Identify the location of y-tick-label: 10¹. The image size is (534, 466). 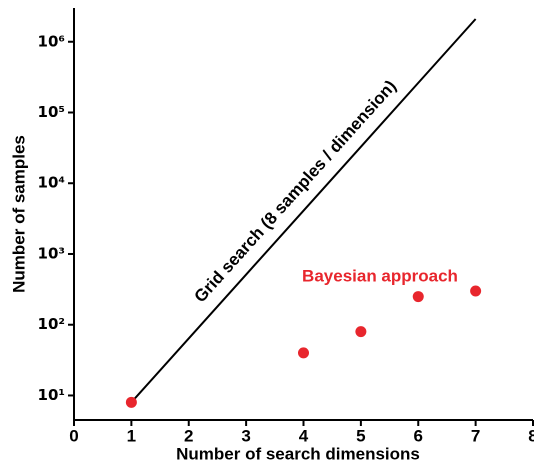
(51, 395).